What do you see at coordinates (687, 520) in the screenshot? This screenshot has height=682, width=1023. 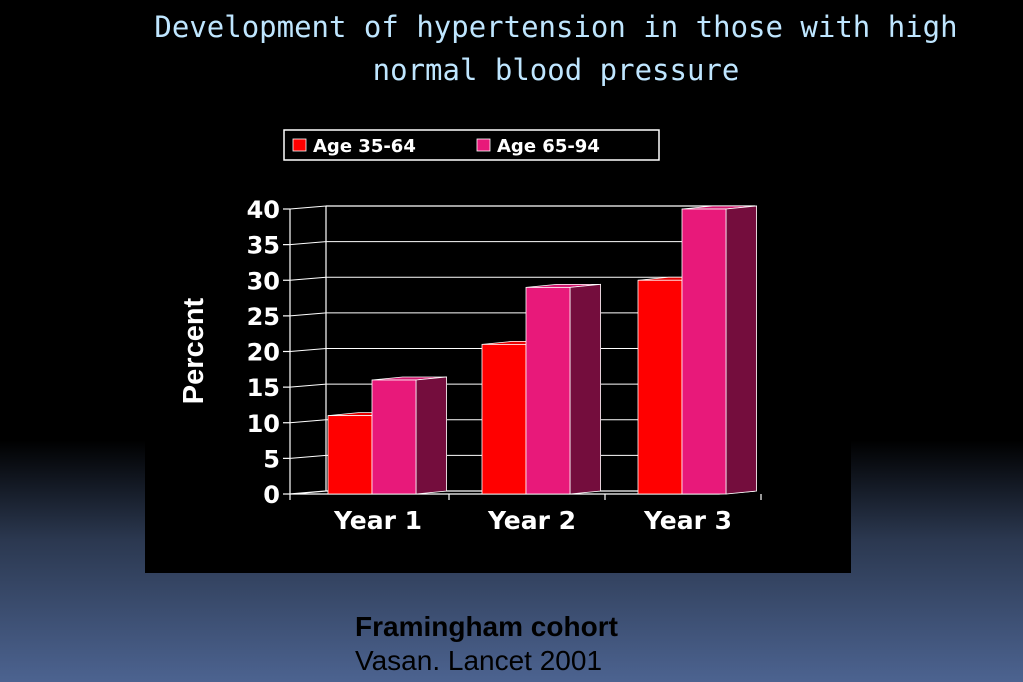 I see `x-category-label: Year 3` at bounding box center [687, 520].